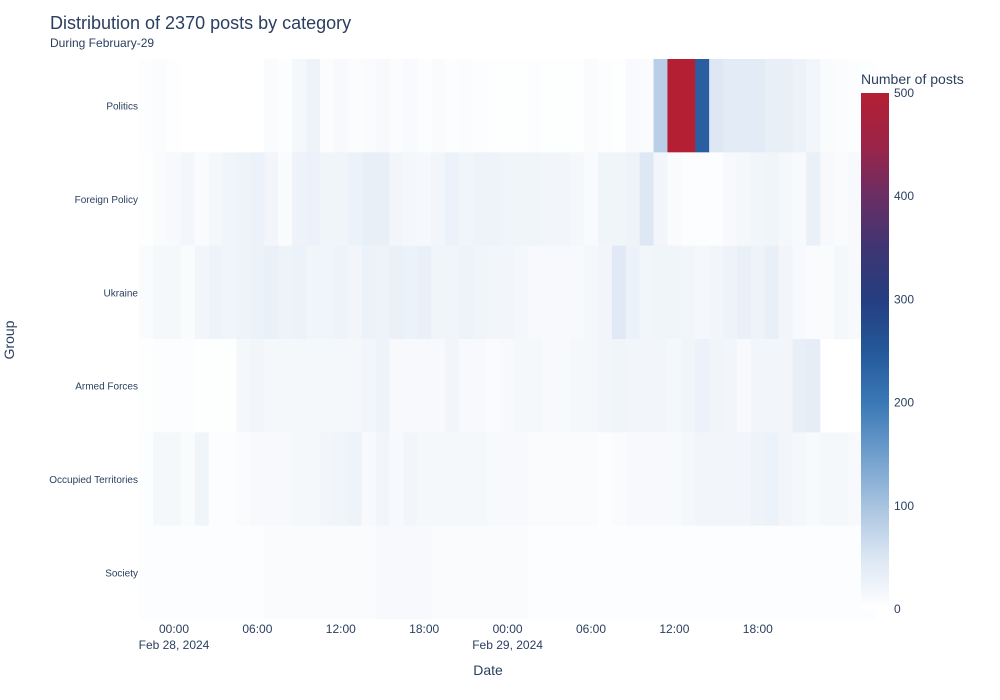 This screenshot has width=1000, height=700. I want to click on x-tick-date-label: Feb 29, 2024, so click(507, 645).